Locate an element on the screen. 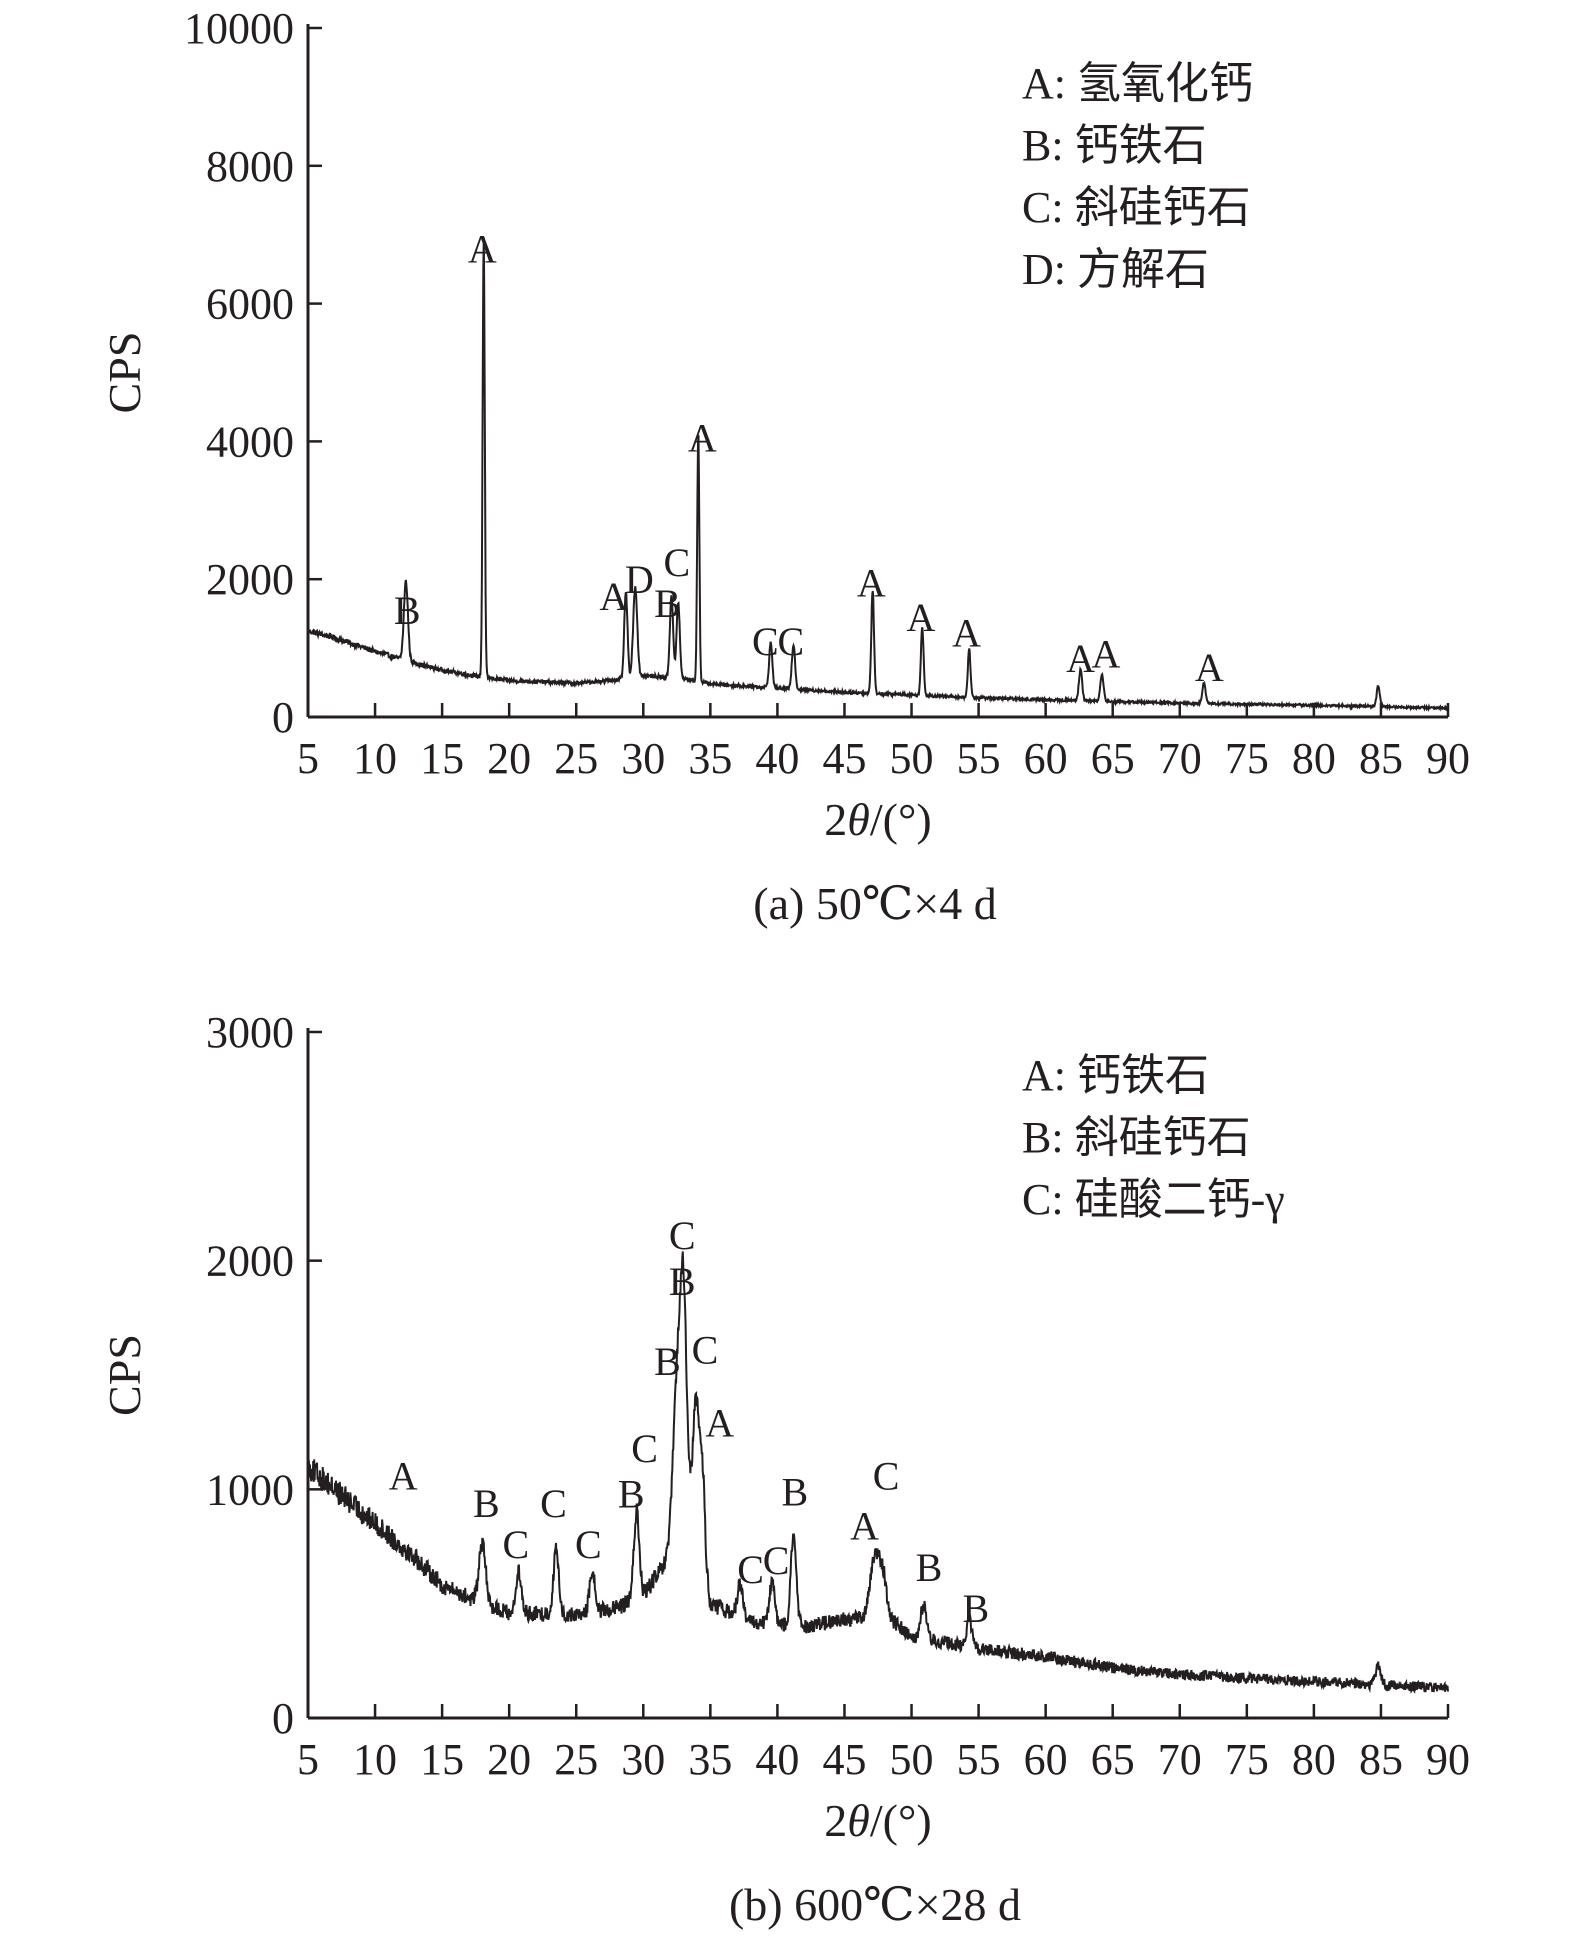 Image resolution: width=1575 pixels, height=1947 pixels. y-tick-label: 4000 is located at coordinates (250, 441).